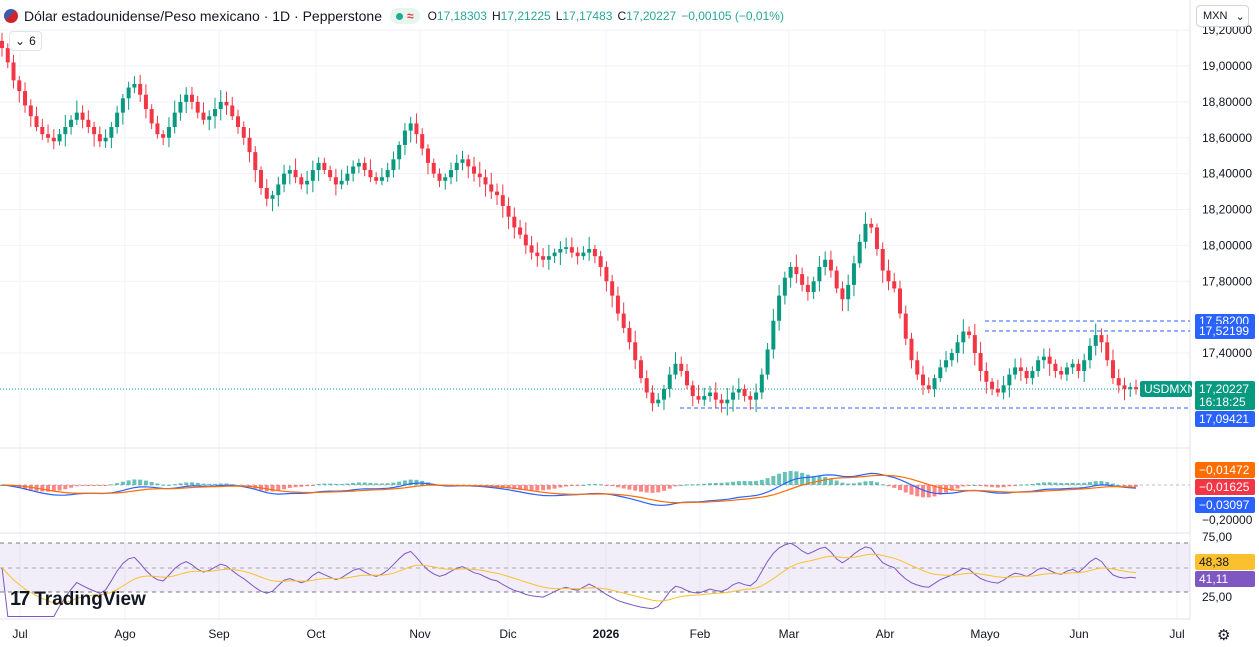  What do you see at coordinates (20, 599) in the screenshot?
I see `tradingview-mark-icon: 17` at bounding box center [20, 599].